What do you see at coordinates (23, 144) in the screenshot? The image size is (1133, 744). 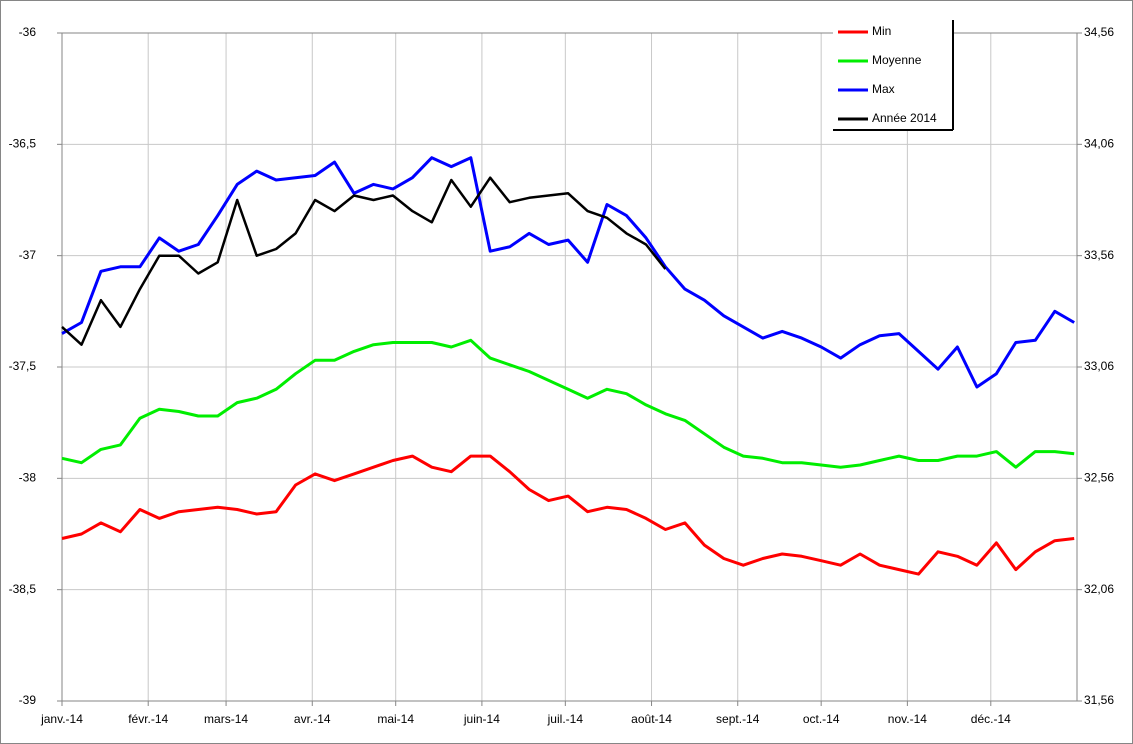 I see `y-tick-label: -36,5` at bounding box center [23, 144].